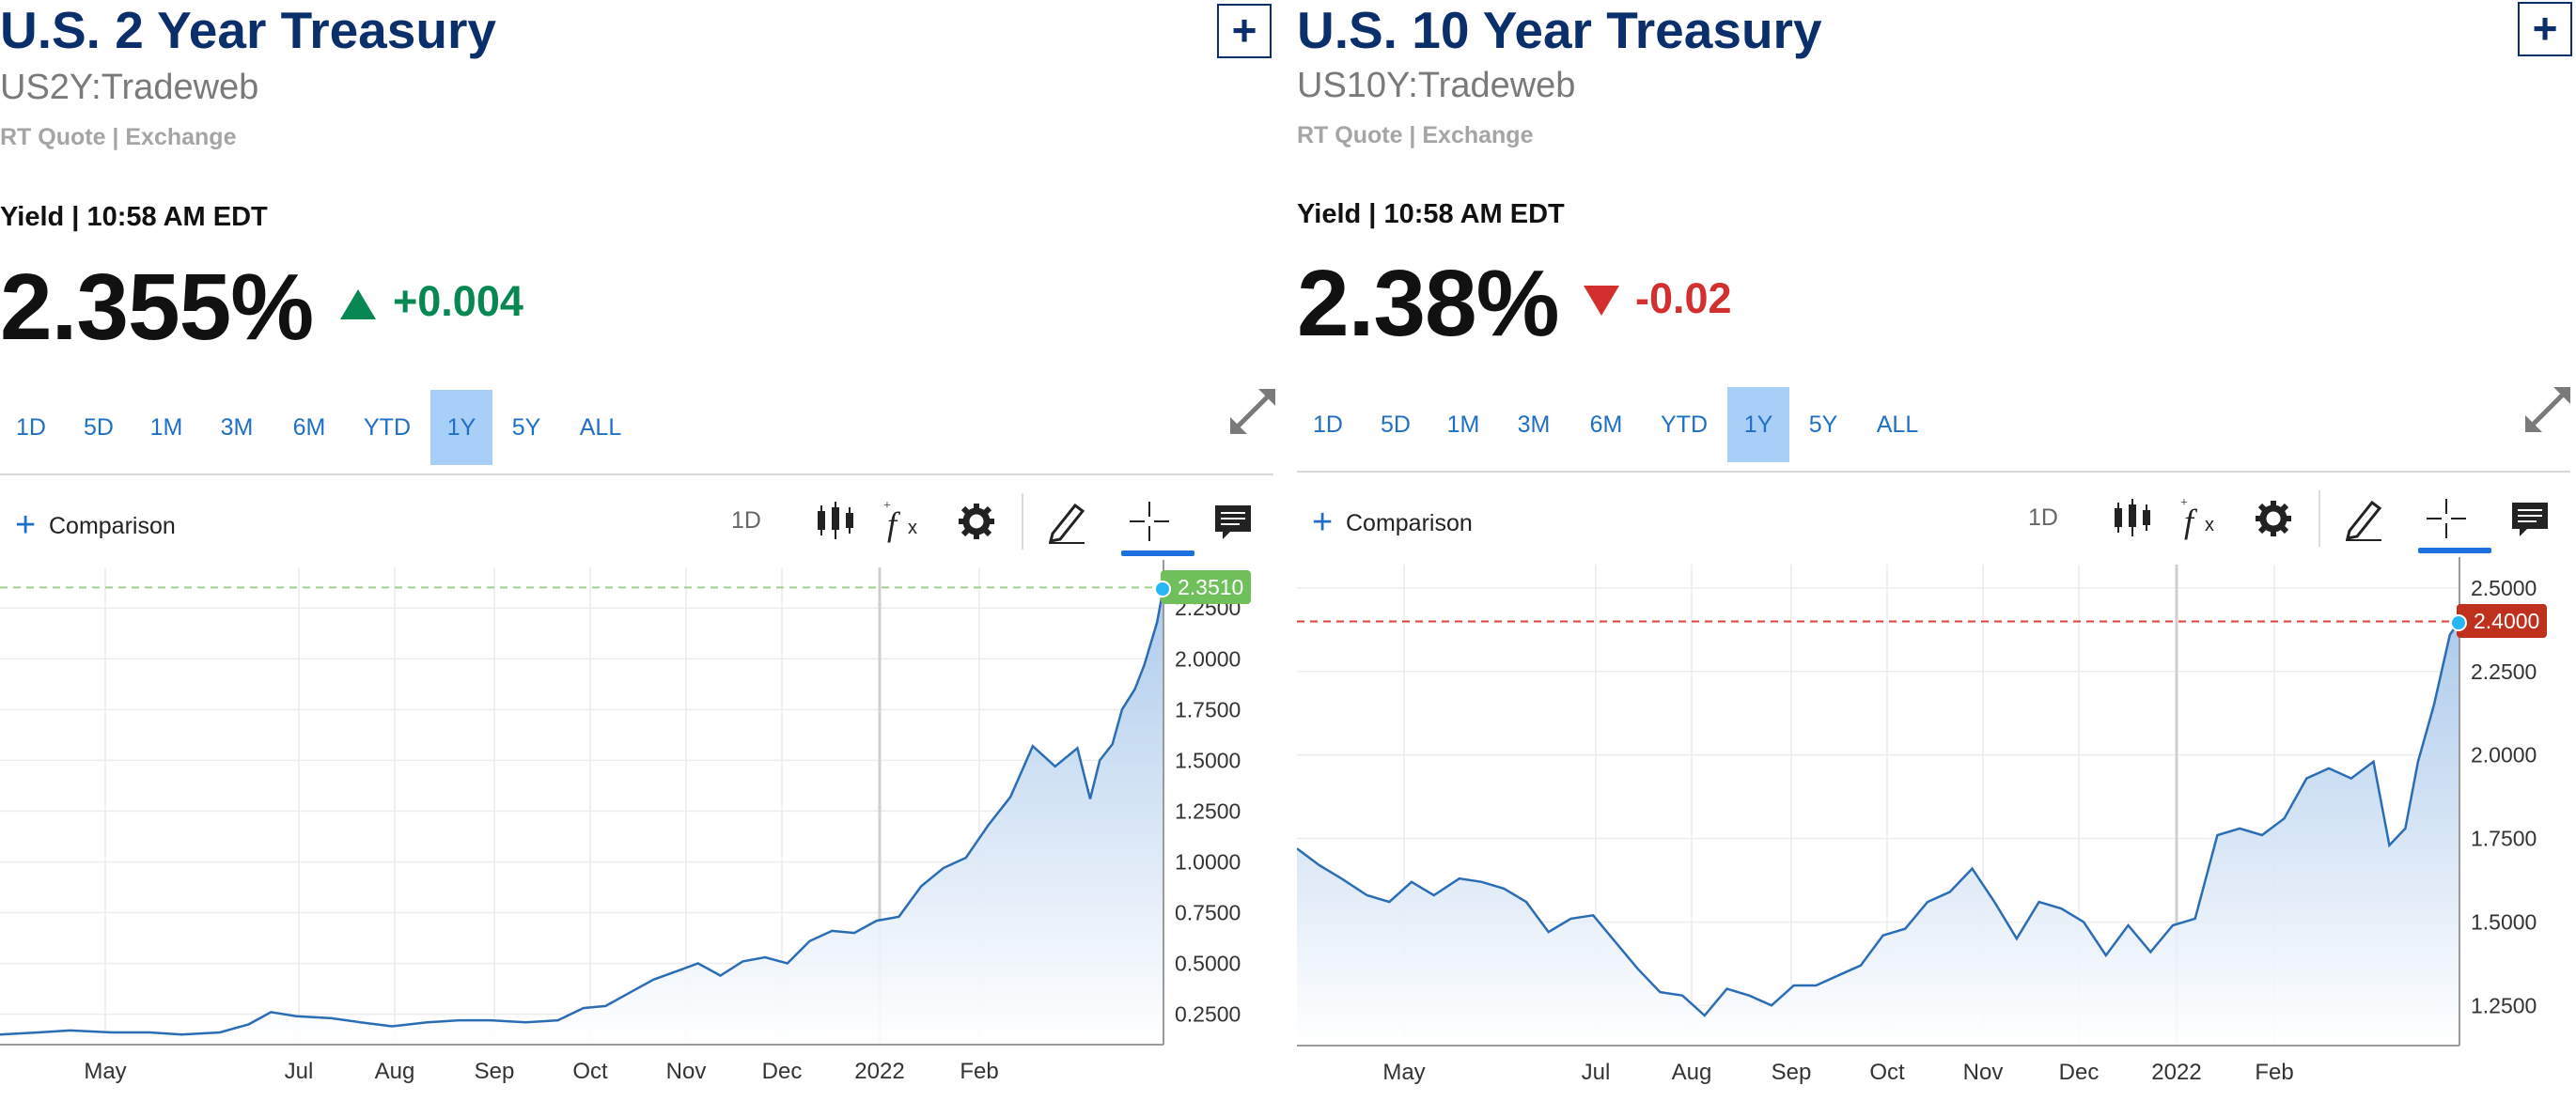 This screenshot has width=2576, height=1101. I want to click on instrument-symbol: US2Y:Tradeweb, so click(130, 87).